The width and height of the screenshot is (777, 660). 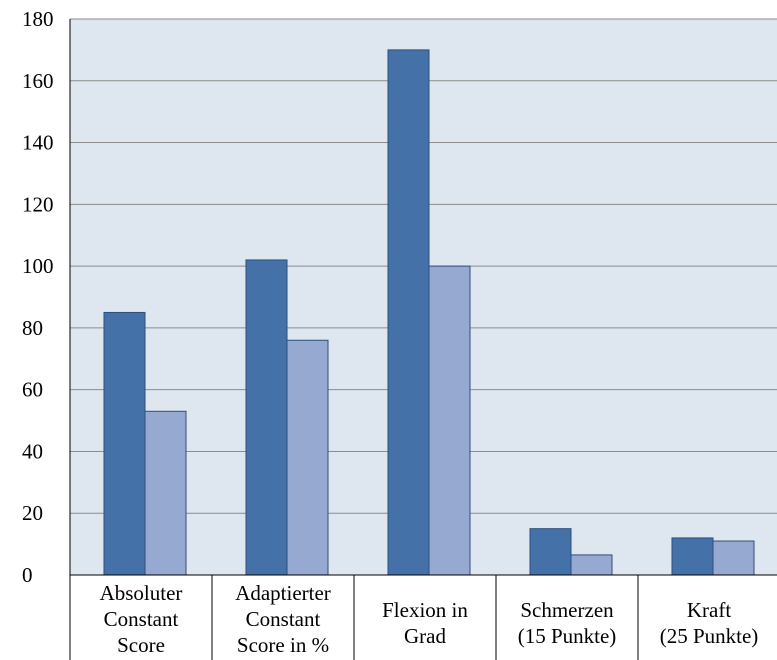 I want to click on y-tick-label: 140, so click(x=38, y=143).